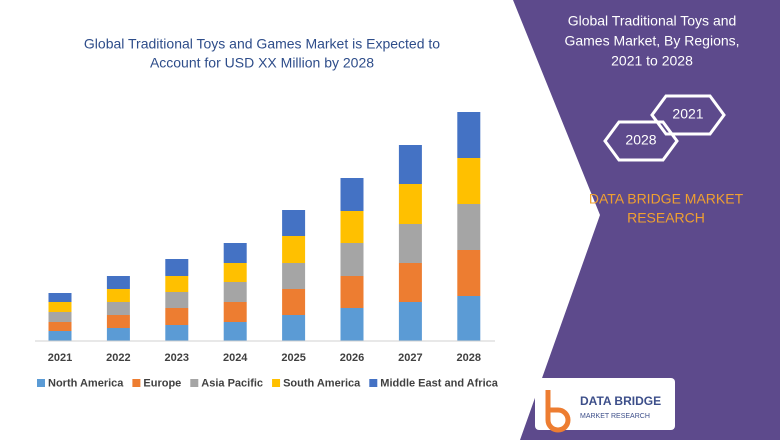 The width and height of the screenshot is (780, 445). Describe the element at coordinates (651, 41) in the screenshot. I see `panel-heading: Games Market, By Regions,` at that location.